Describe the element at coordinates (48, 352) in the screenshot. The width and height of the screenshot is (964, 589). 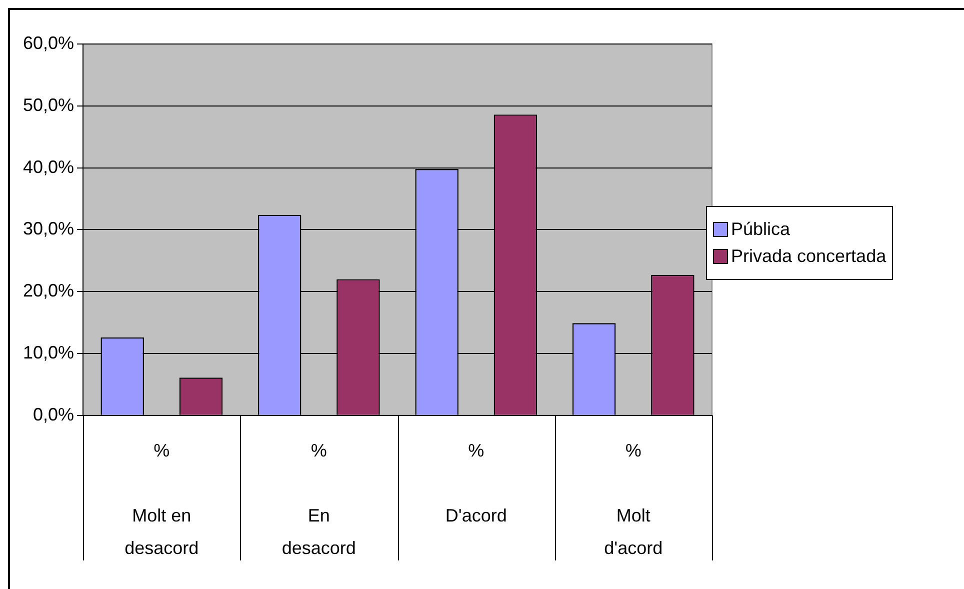
I see `y-tick-label: 10,0%` at that location.